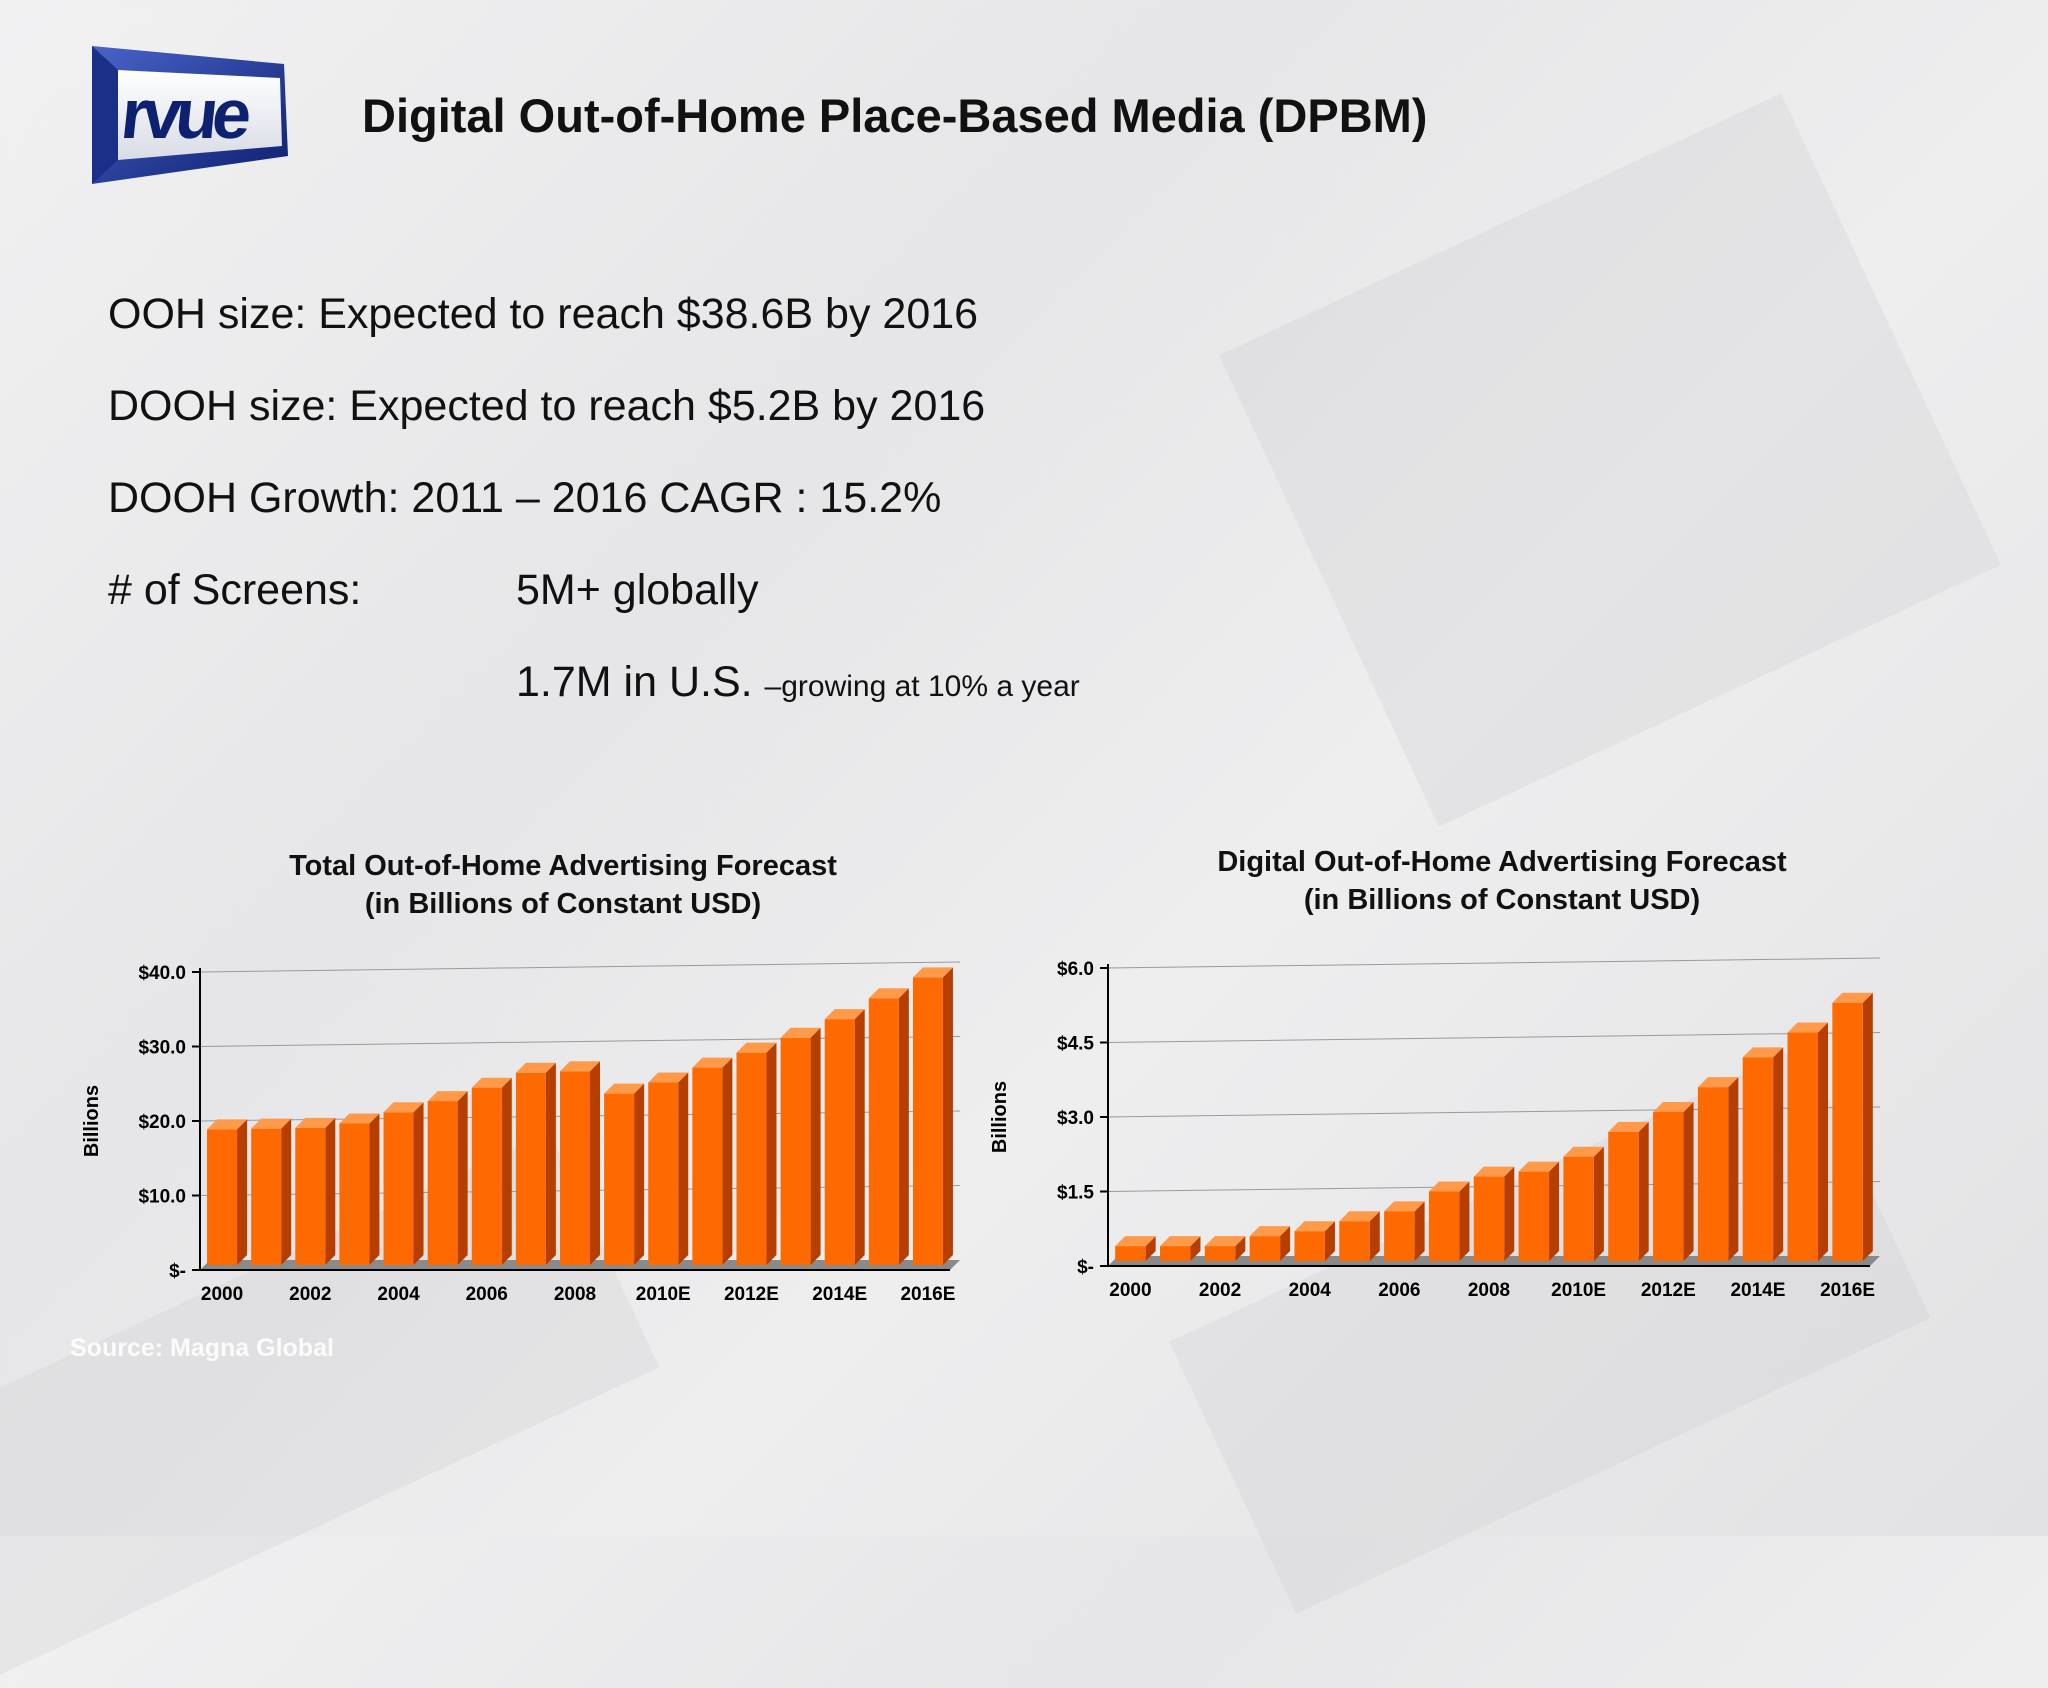  I want to click on x-tick-label: 2004, so click(1310, 1290).